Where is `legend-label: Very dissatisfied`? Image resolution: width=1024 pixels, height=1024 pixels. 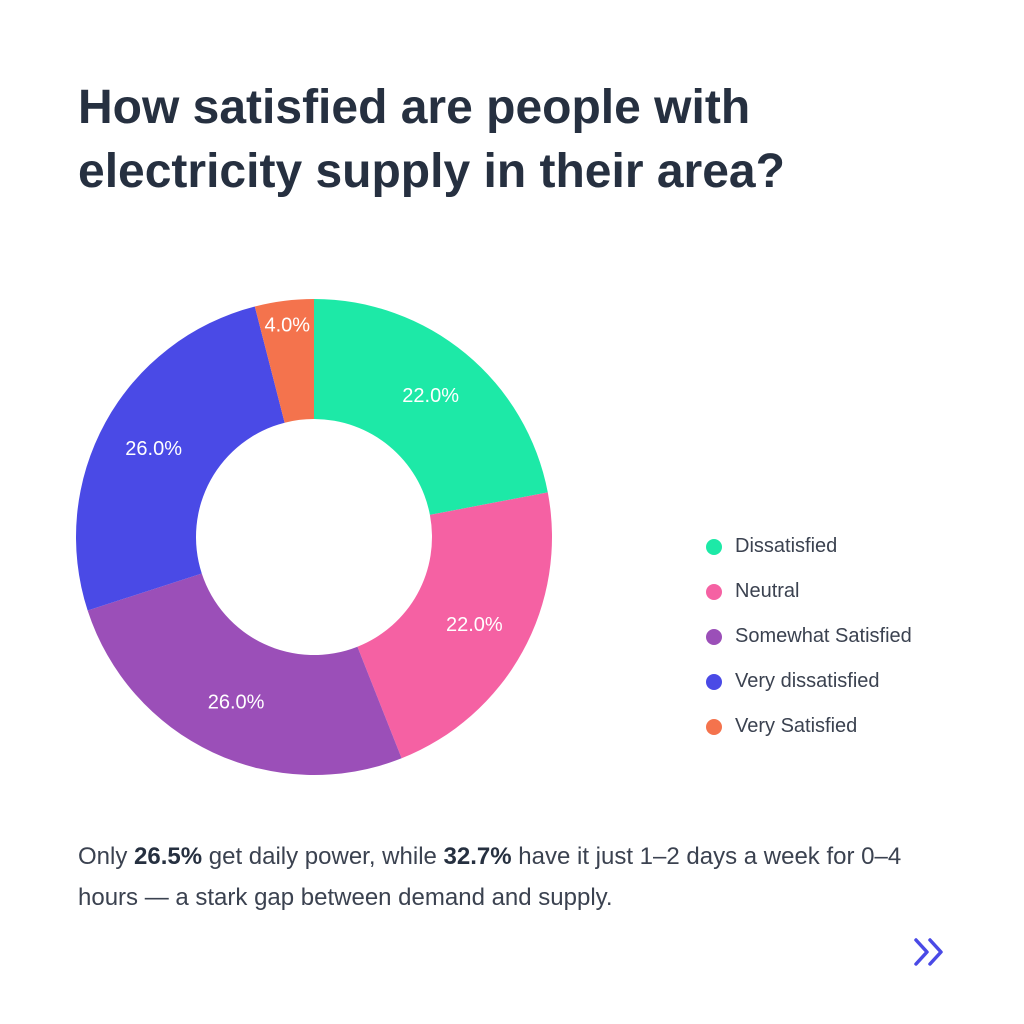
legend-label: Very dissatisfied is located at coordinates (807, 681).